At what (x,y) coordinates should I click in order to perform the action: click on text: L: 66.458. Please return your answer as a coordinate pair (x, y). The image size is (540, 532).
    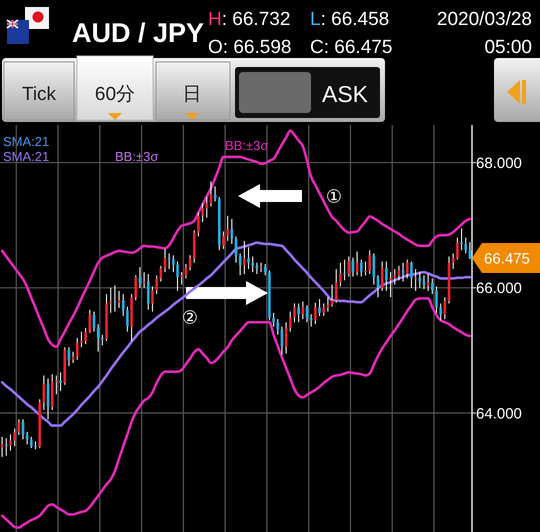
    Looking at the image, I should click on (350, 19).